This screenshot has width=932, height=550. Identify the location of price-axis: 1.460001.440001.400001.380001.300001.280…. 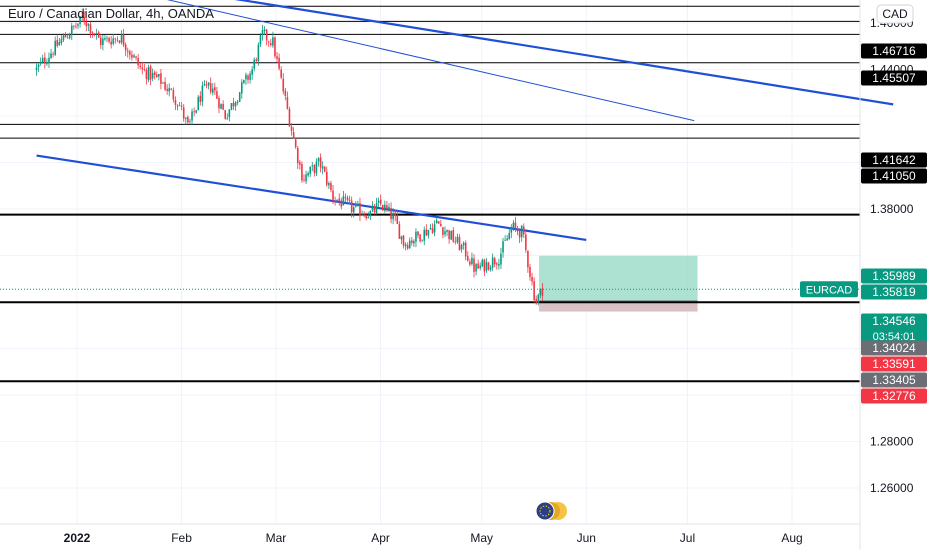
(892, 255).